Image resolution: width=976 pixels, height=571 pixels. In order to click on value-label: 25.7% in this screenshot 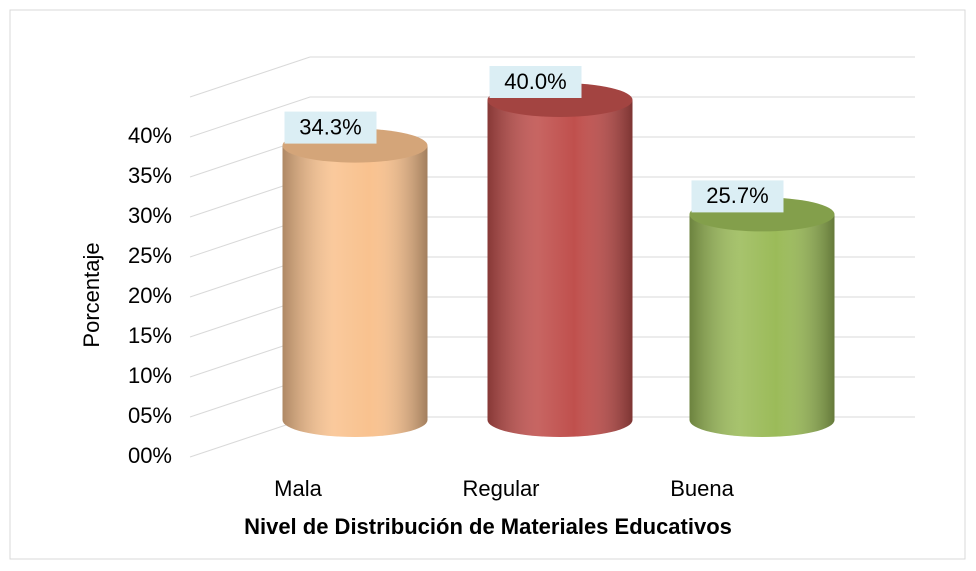, I will do `click(737, 195)`.